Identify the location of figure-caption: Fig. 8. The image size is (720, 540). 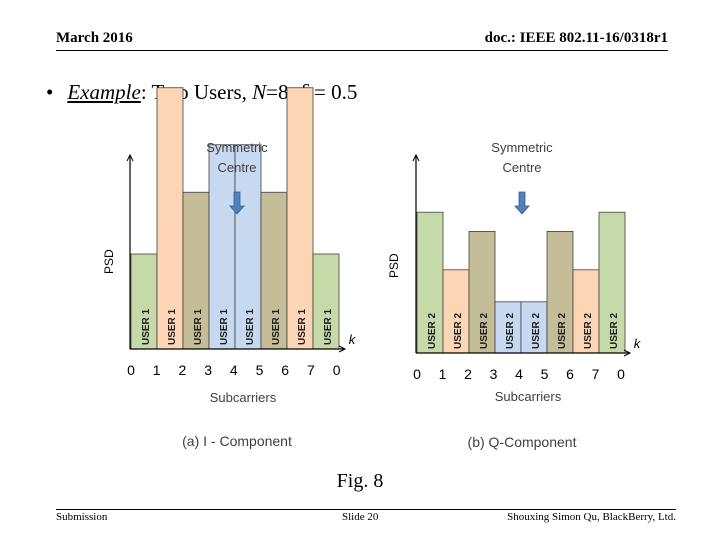
(360, 481).